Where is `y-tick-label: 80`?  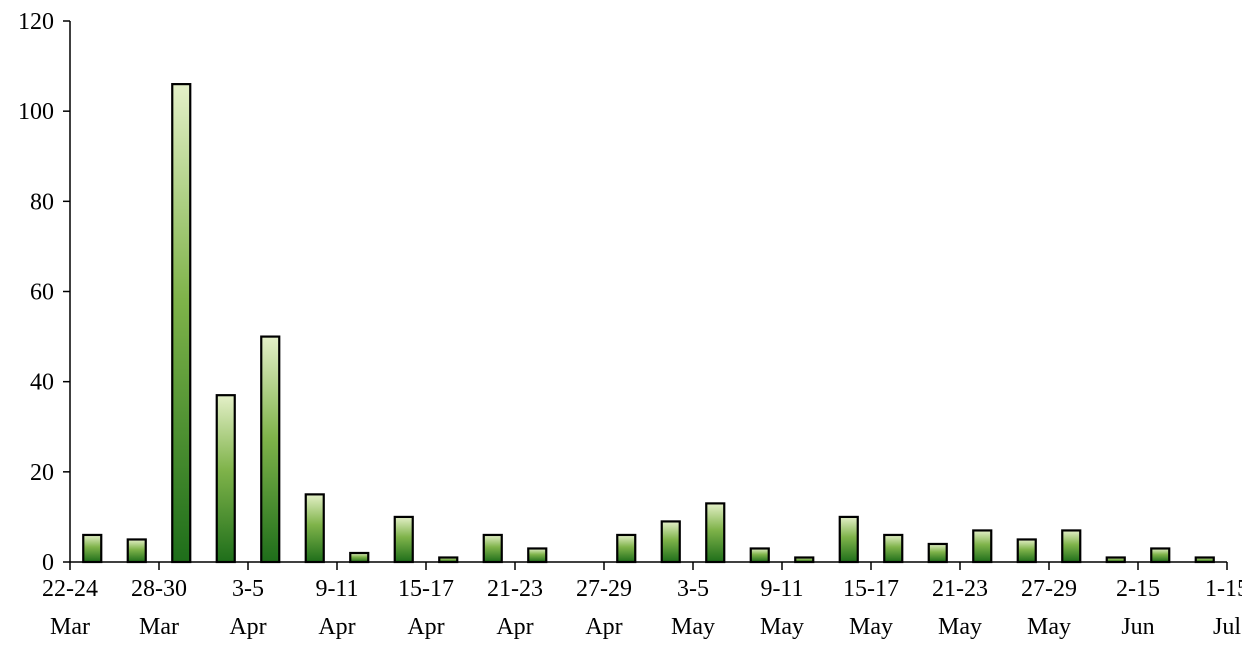 y-tick-label: 80 is located at coordinates (42, 202).